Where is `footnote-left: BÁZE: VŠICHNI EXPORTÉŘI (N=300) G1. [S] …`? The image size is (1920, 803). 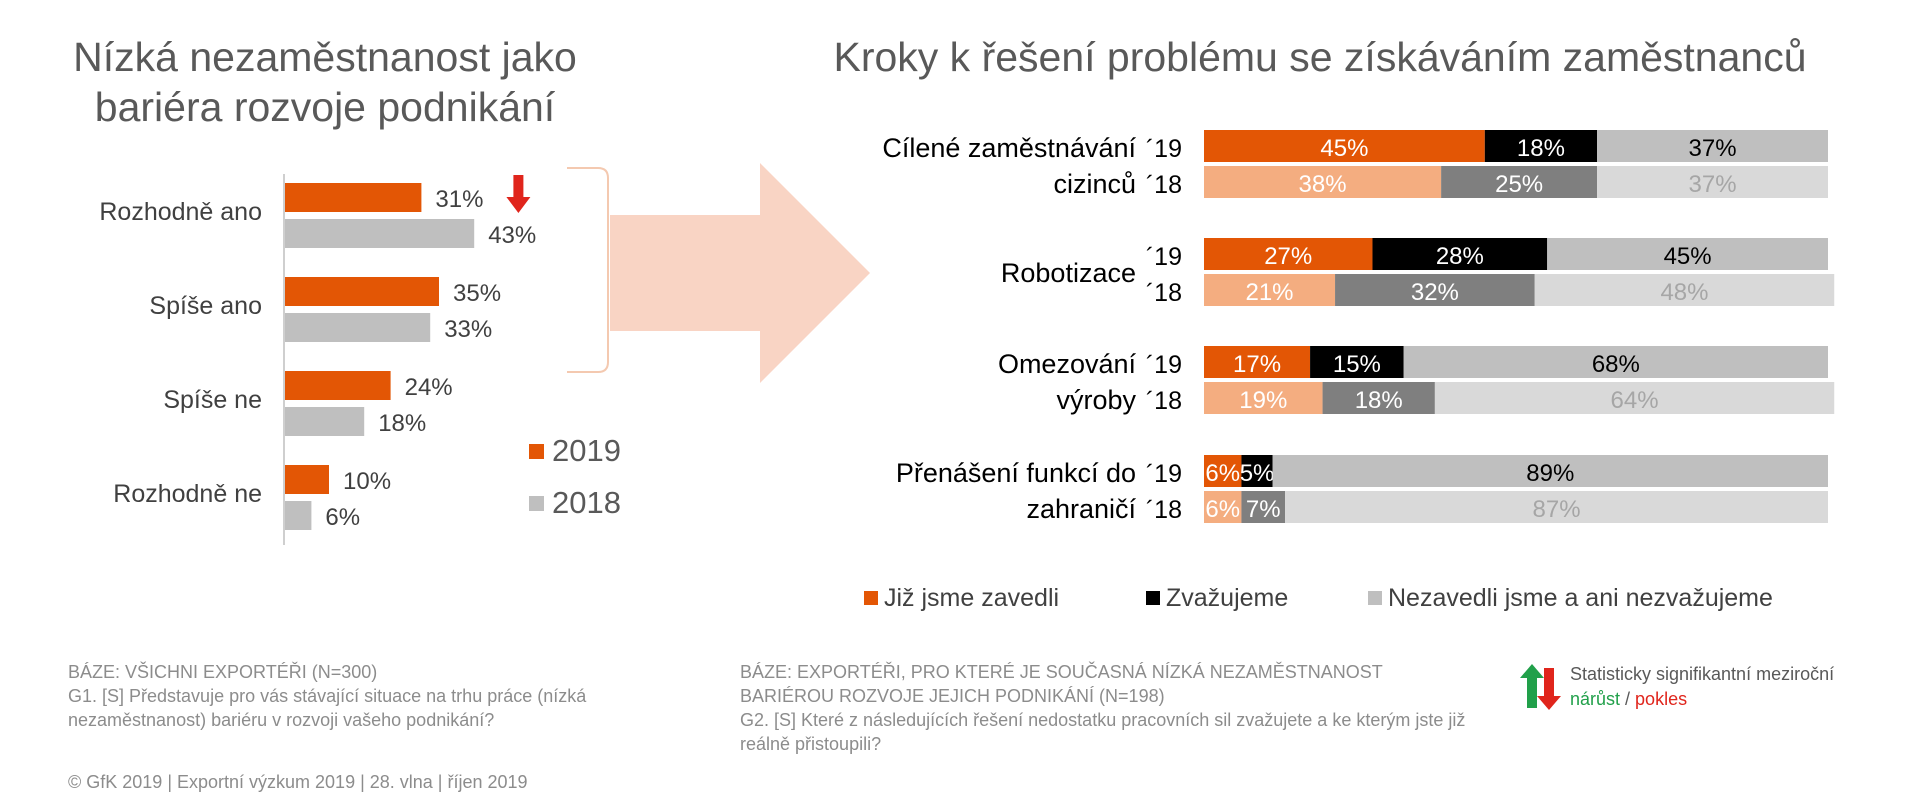
footnote-left: BÁZE: VŠICHNI EXPORTÉŘI (N=300) G1. [S] … is located at coordinates (388, 696).